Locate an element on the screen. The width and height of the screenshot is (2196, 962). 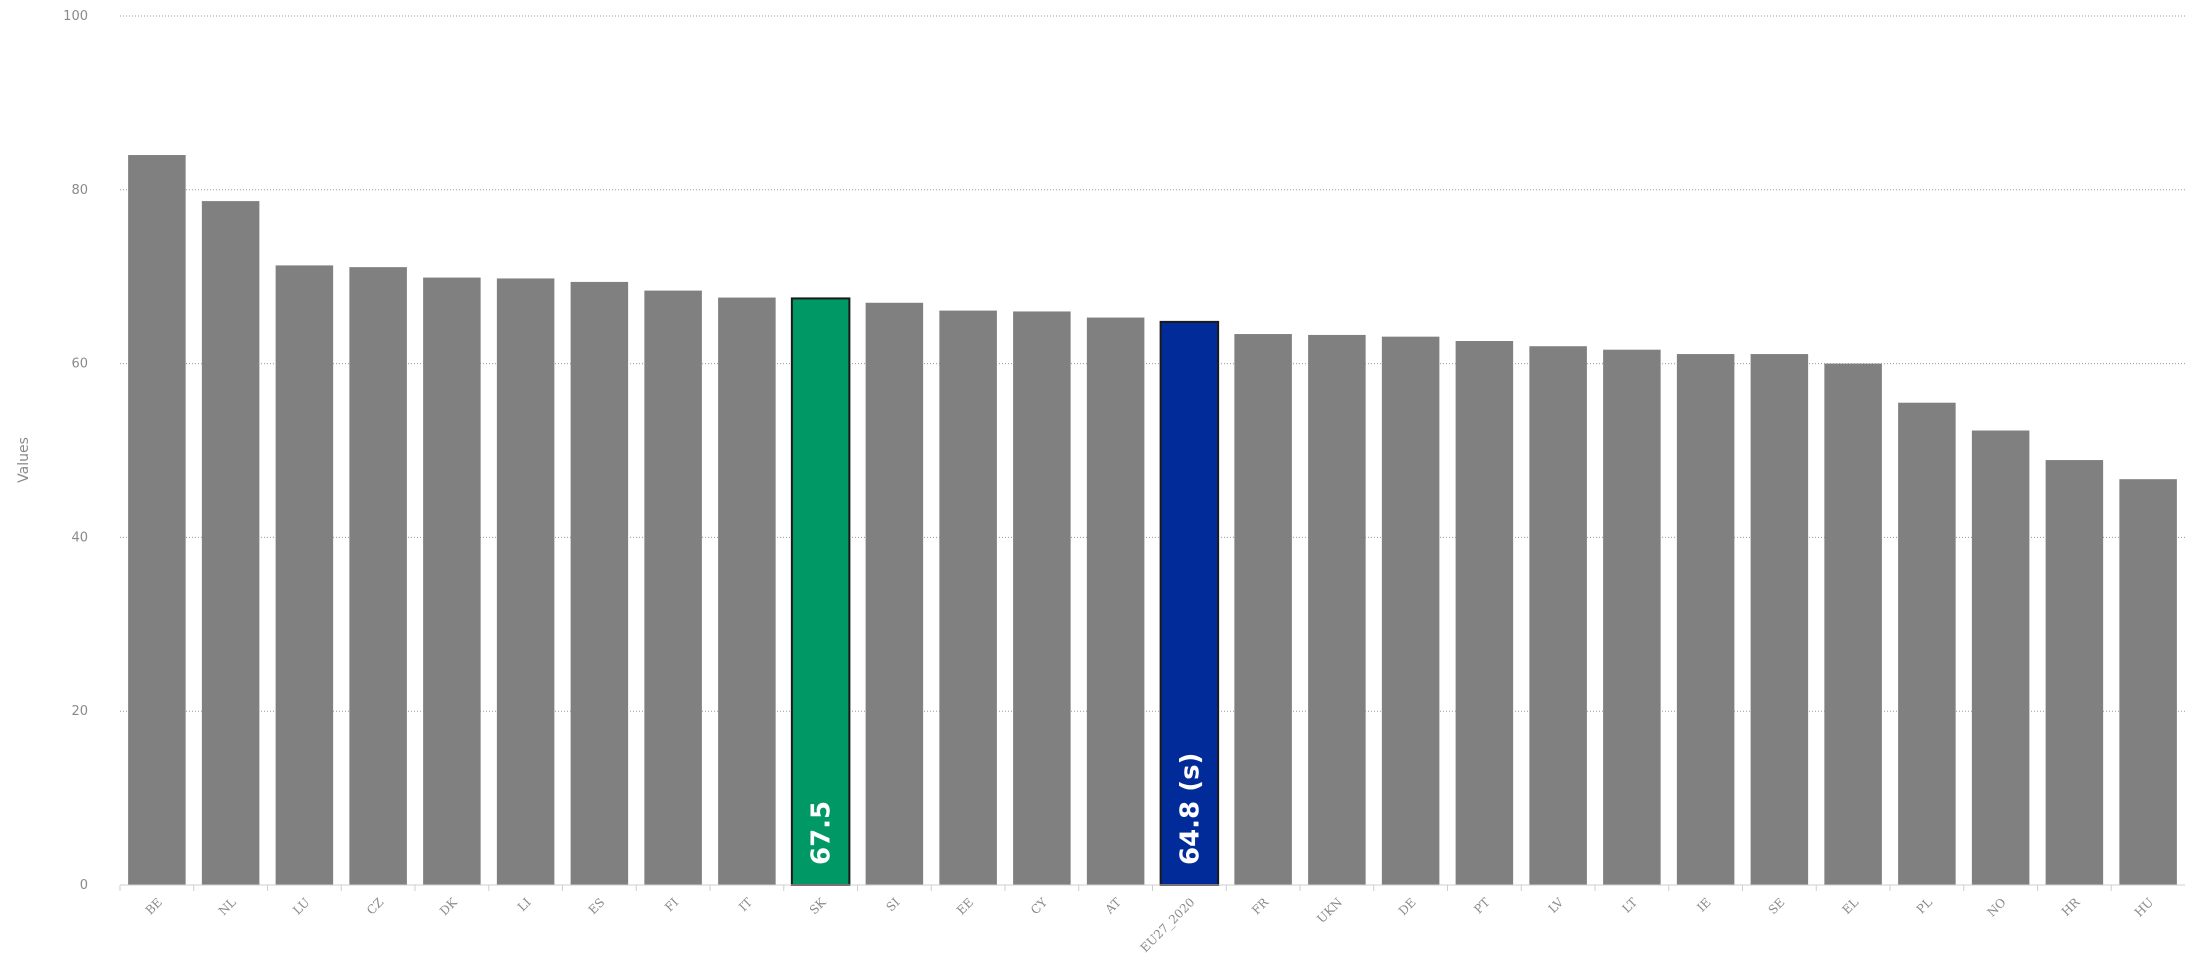
bar-sk is located at coordinates (820, 591).